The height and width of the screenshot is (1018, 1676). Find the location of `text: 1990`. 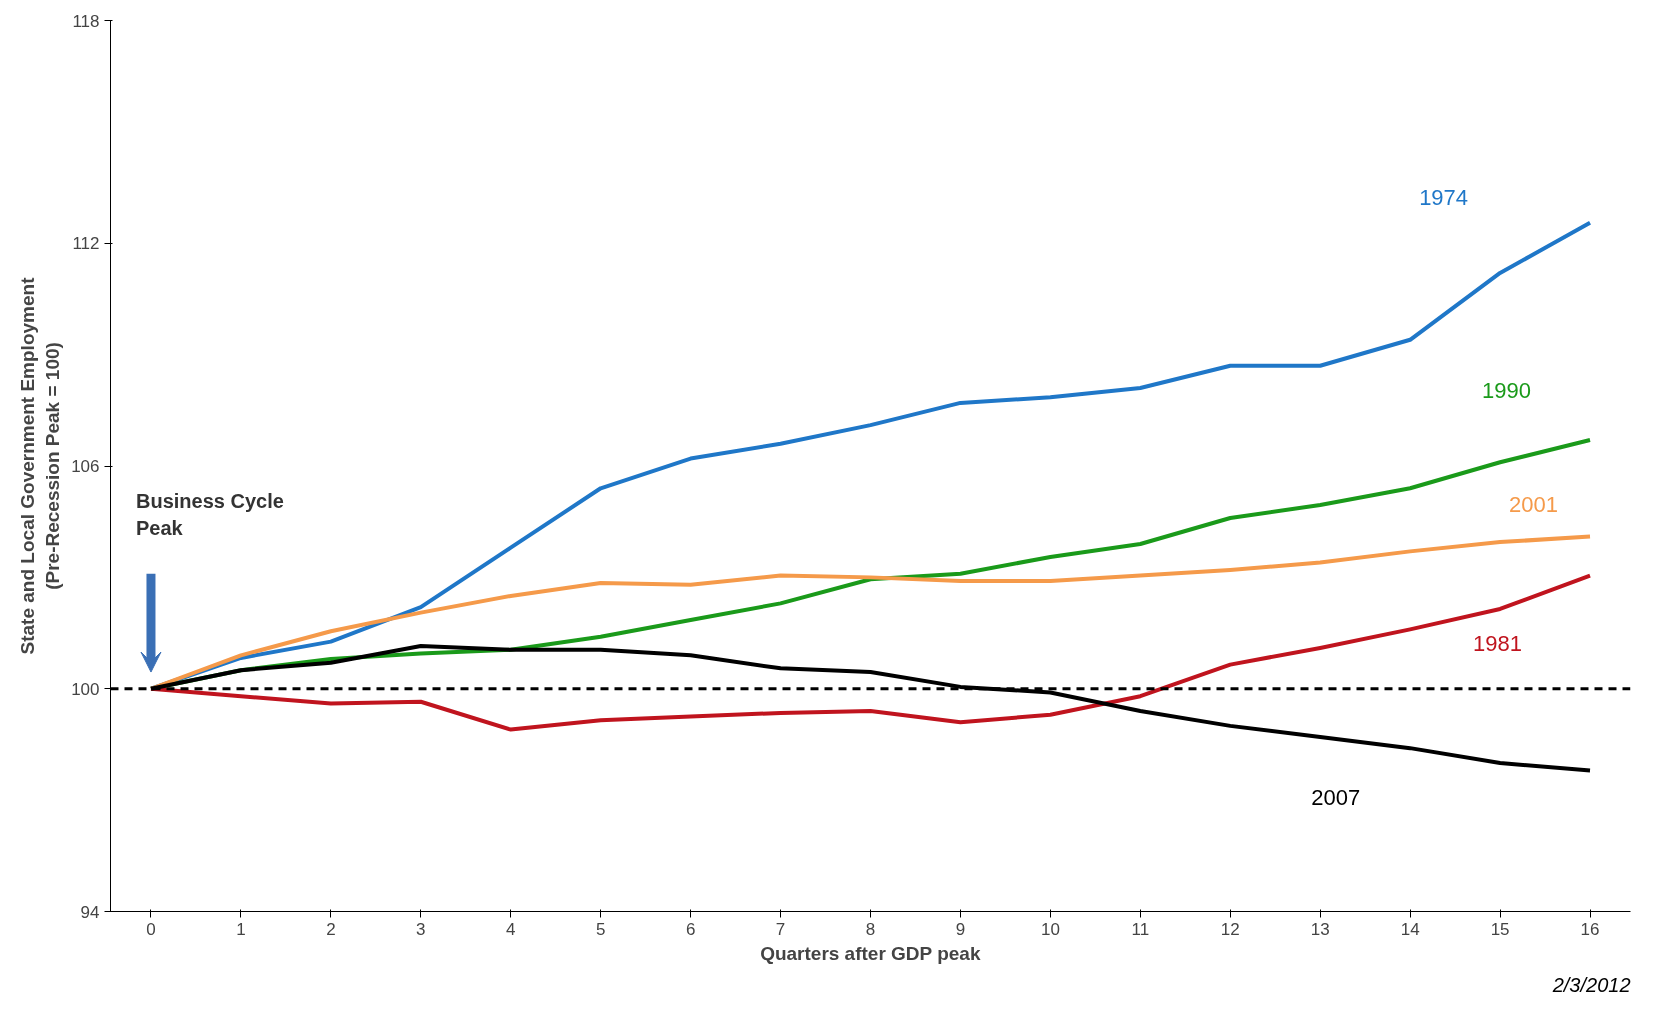

text: 1990 is located at coordinates (1507, 391).